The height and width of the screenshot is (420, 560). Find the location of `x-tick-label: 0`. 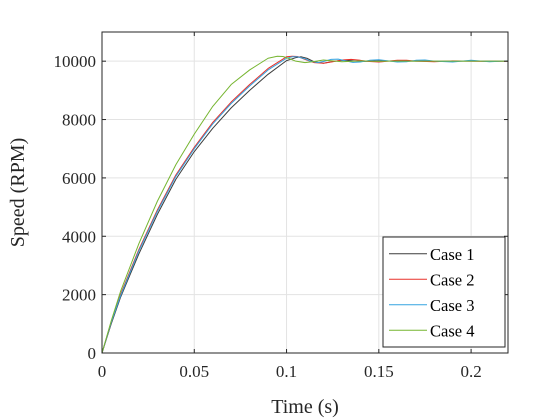

x-tick-label: 0 is located at coordinates (102, 371).